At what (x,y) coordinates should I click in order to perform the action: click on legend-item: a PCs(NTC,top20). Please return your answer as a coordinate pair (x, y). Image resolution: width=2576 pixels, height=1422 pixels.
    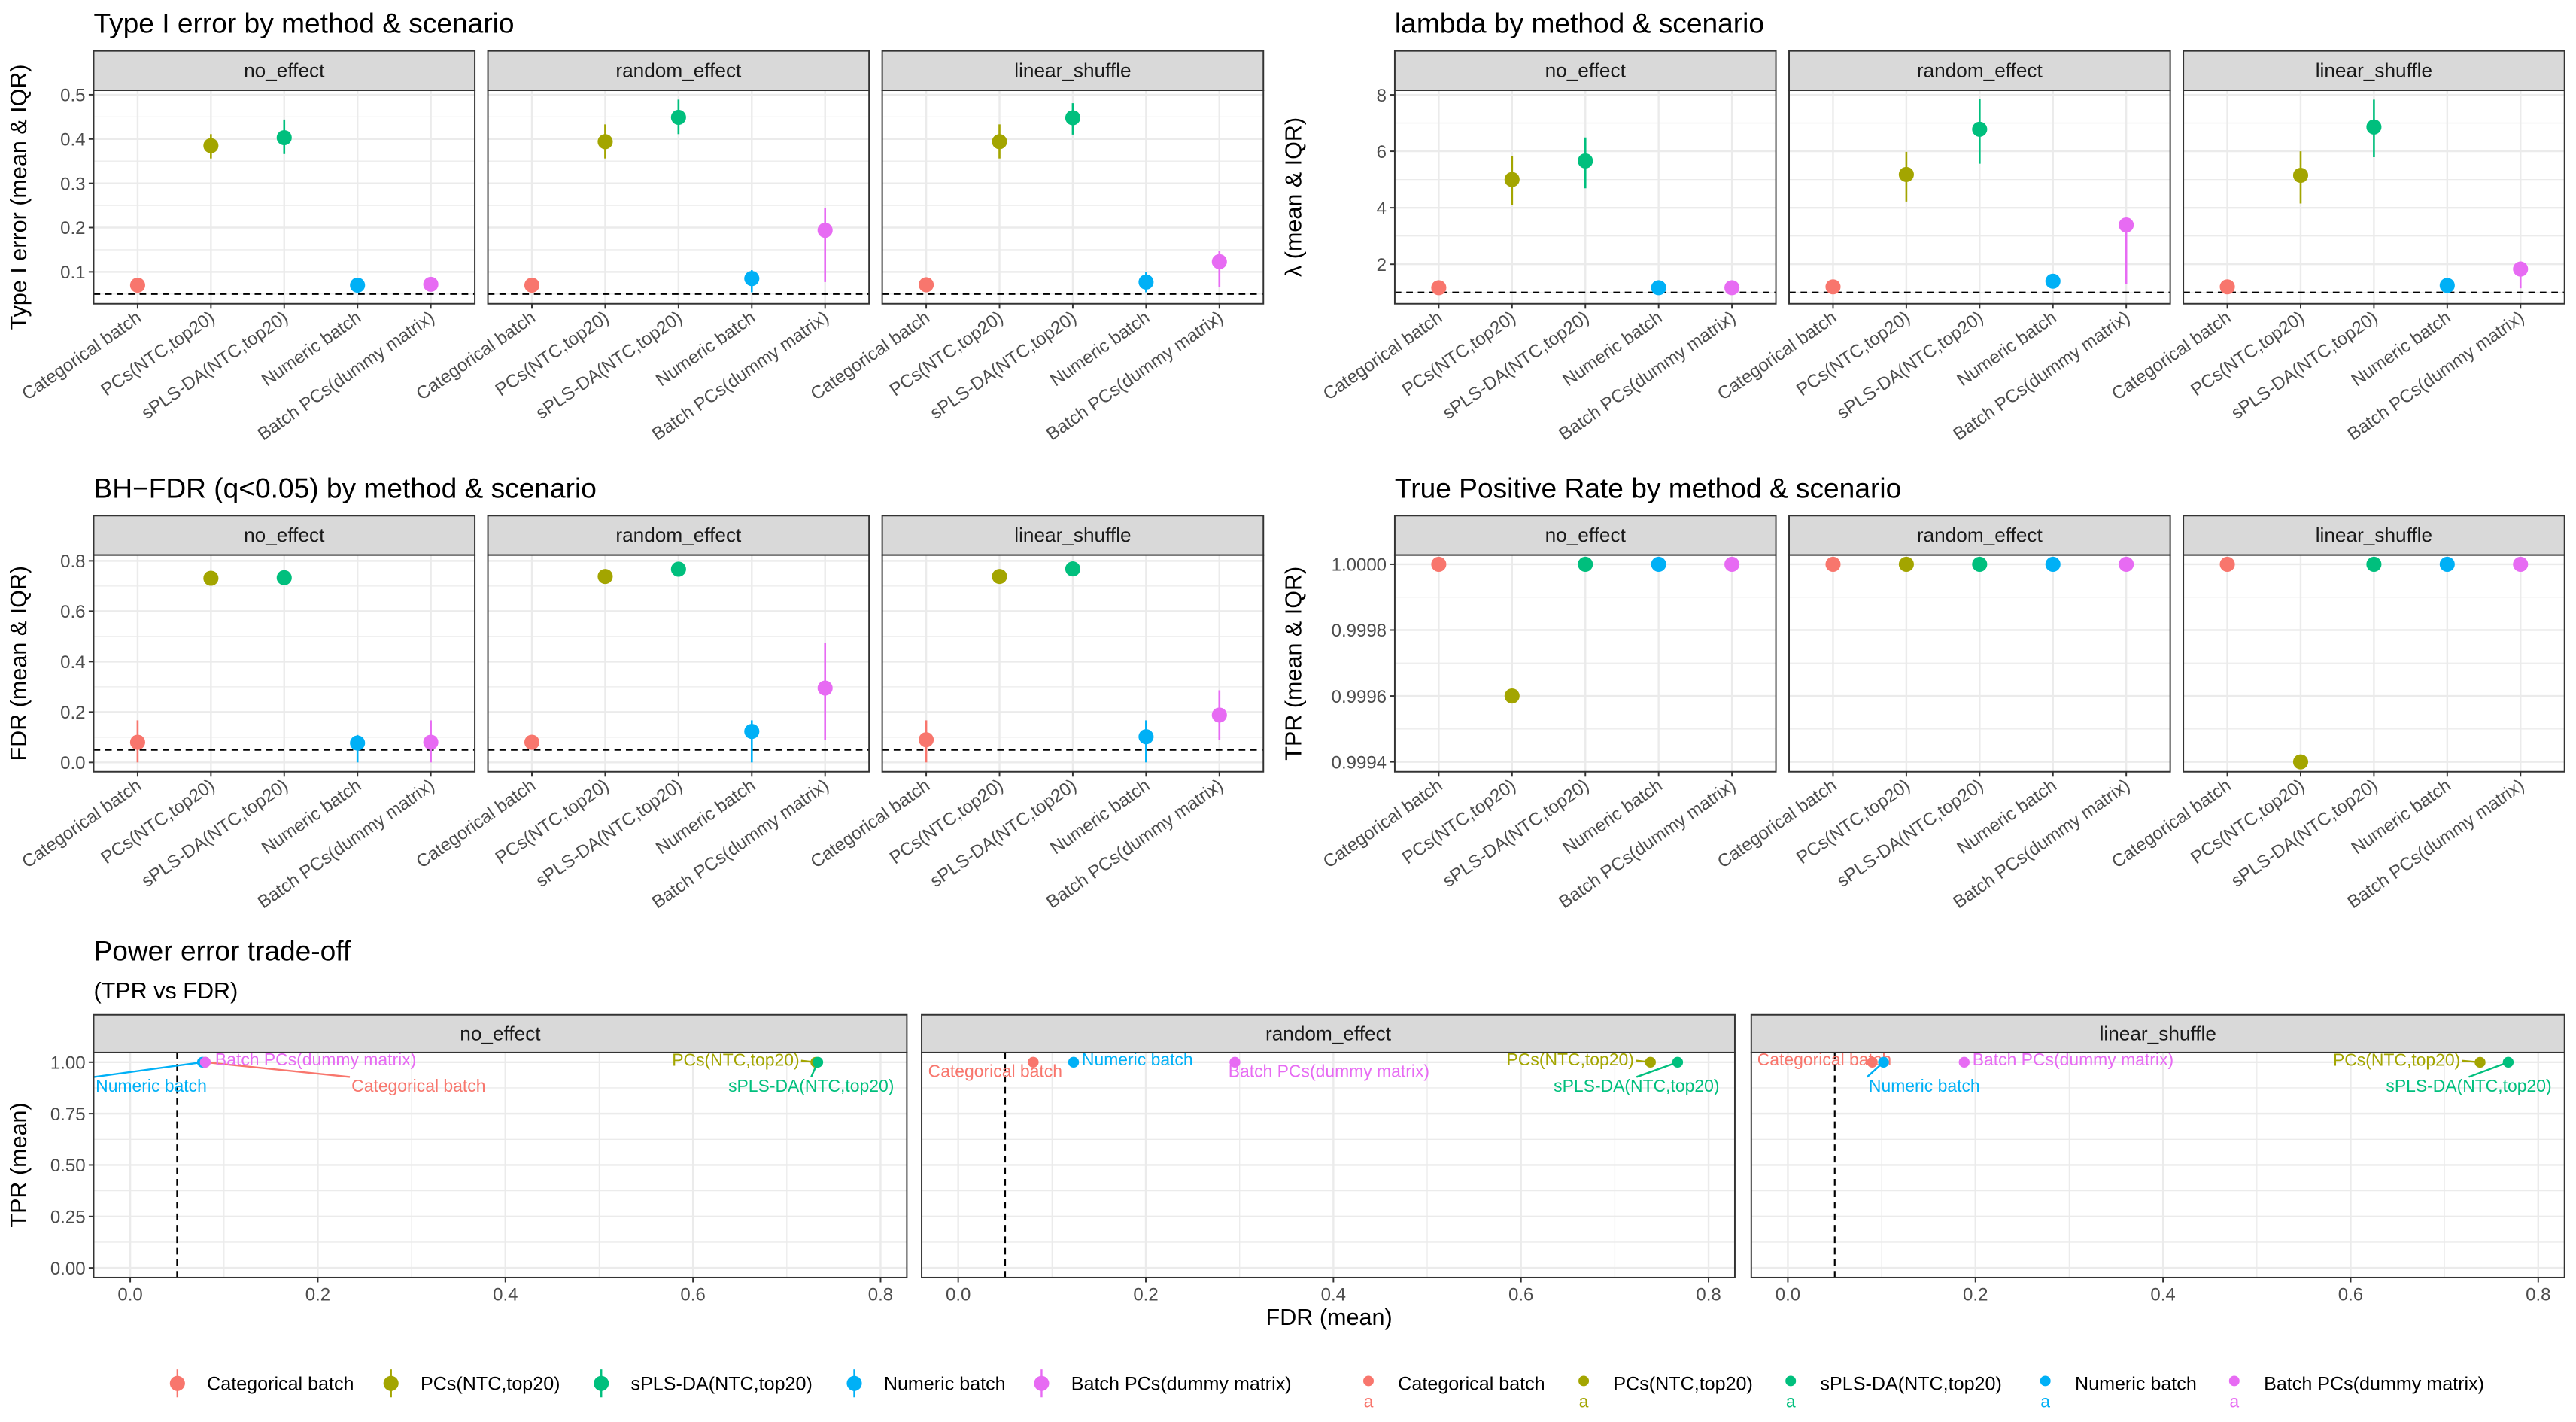
    Looking at the image, I should click on (1665, 1392).